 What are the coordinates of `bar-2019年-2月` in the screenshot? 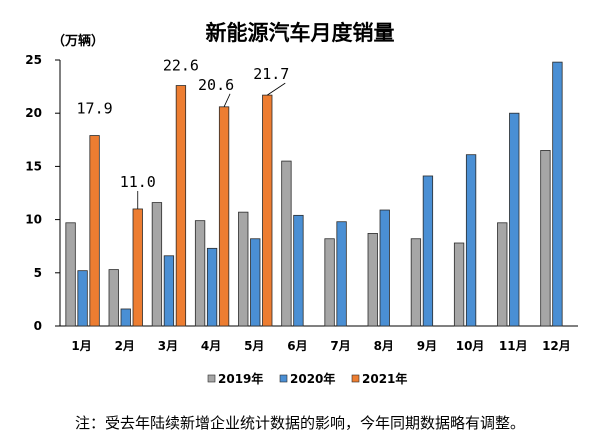 It's located at (113, 298).